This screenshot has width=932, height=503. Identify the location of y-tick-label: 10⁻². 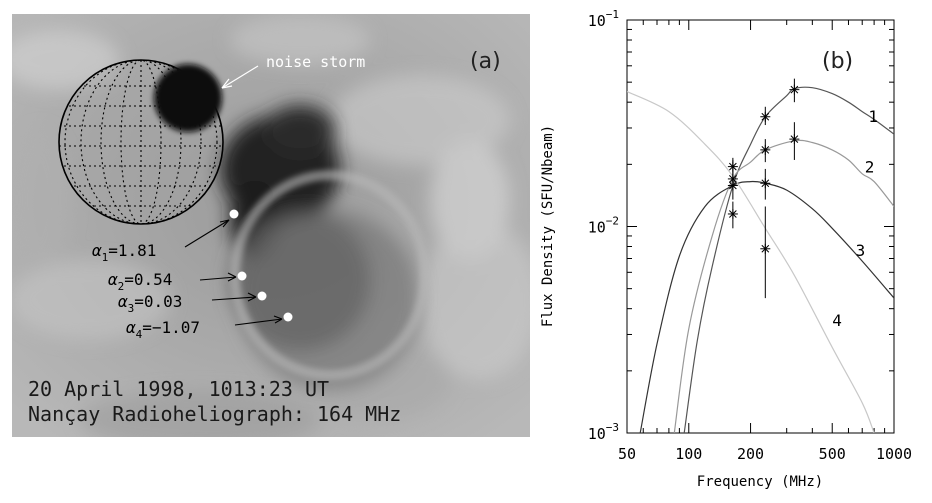
(603, 226).